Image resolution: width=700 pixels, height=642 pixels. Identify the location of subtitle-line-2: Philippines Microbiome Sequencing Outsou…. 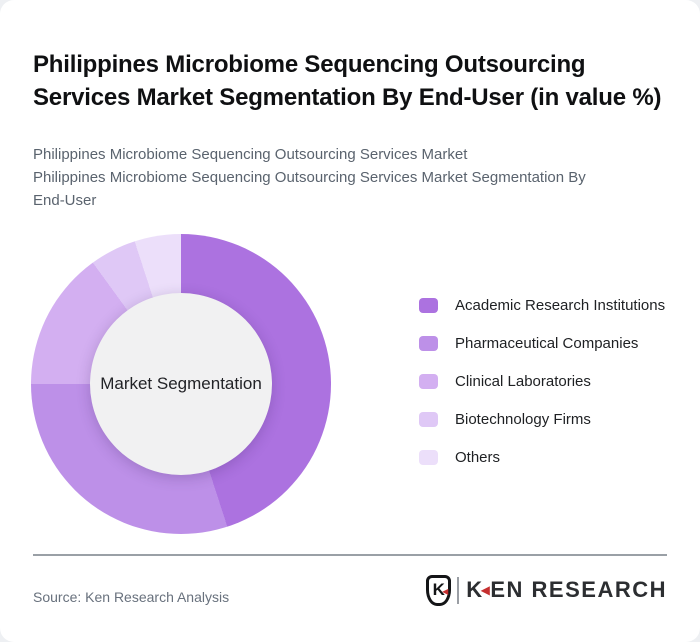
(309, 189).